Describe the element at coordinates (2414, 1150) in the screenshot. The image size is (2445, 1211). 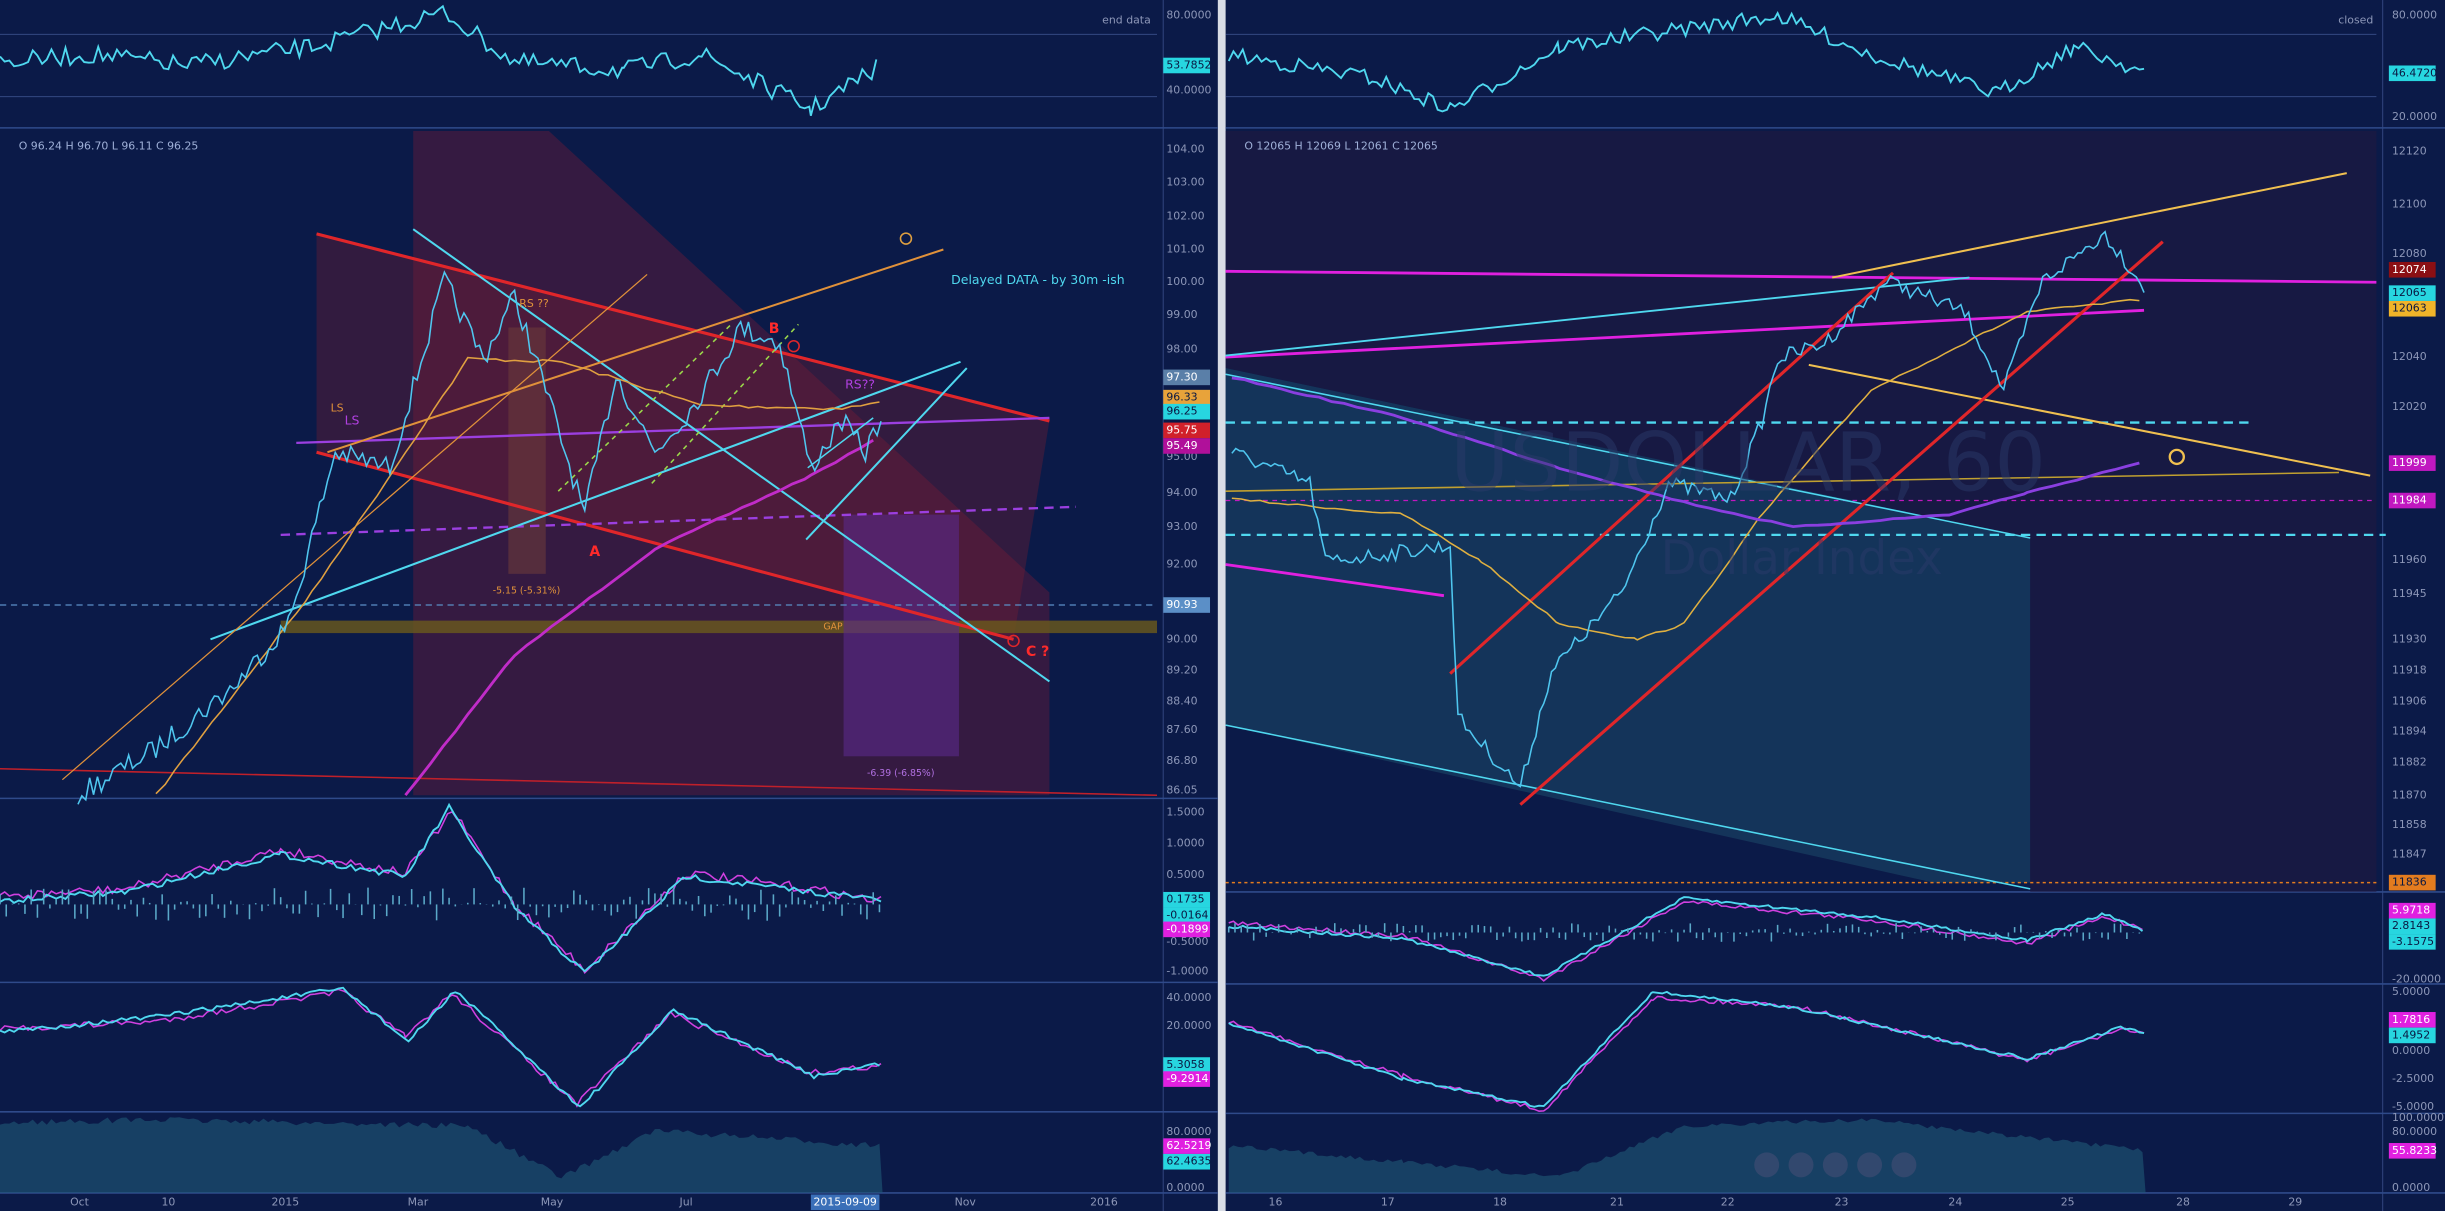
I see `price-label: 55.8233` at that location.